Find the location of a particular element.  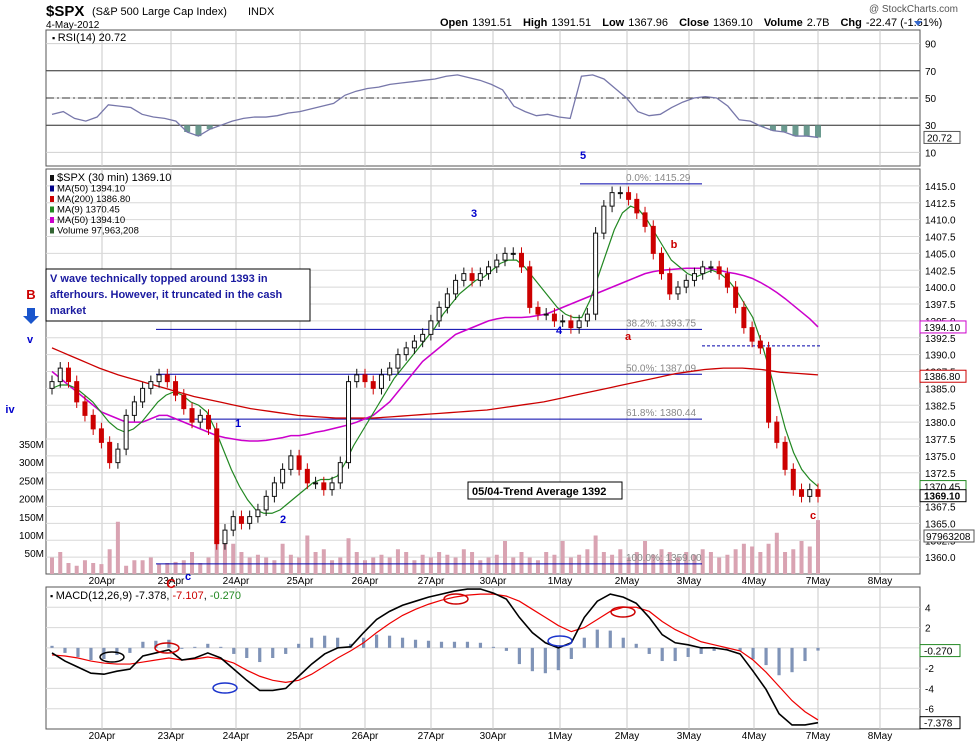

chg-dropdown-icon is located at coordinates (918, 23).